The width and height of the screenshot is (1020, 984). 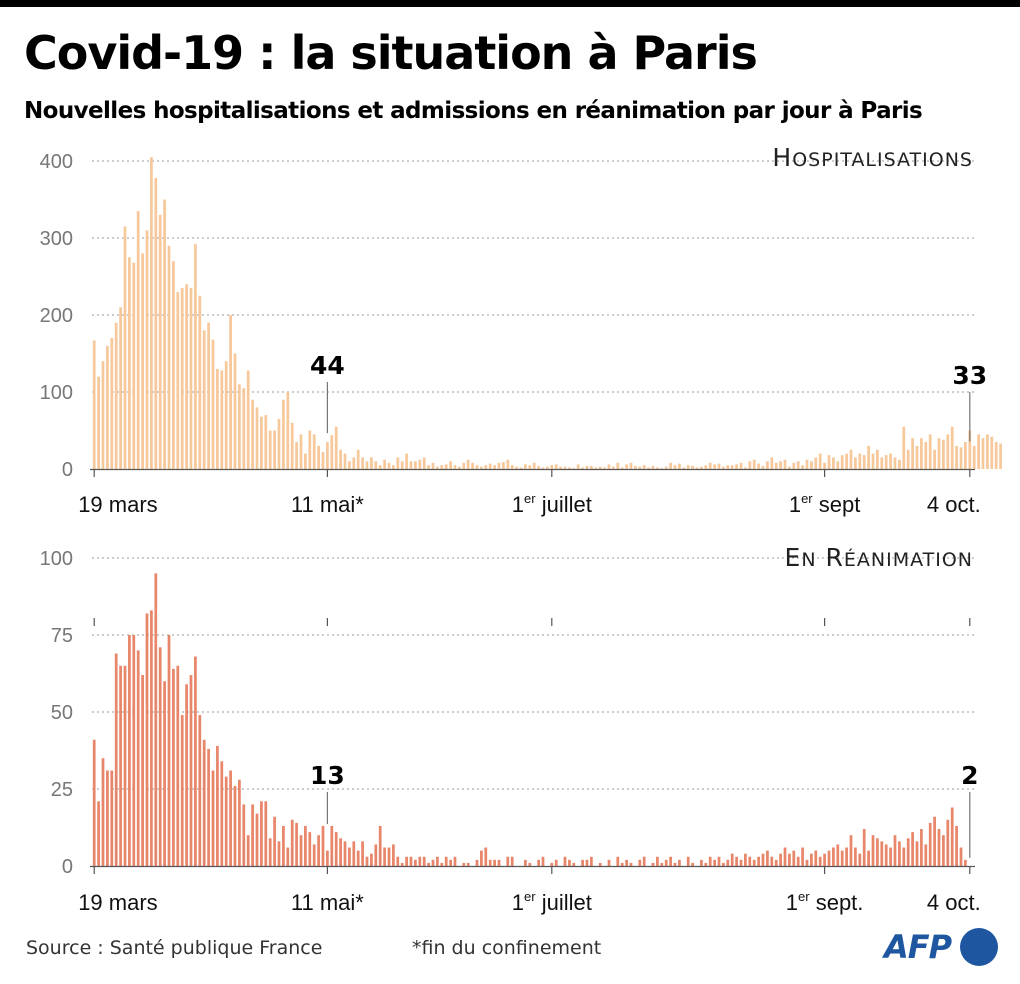 What do you see at coordinates (942, 947) in the screenshot?
I see `afp-logo: AFP` at bounding box center [942, 947].